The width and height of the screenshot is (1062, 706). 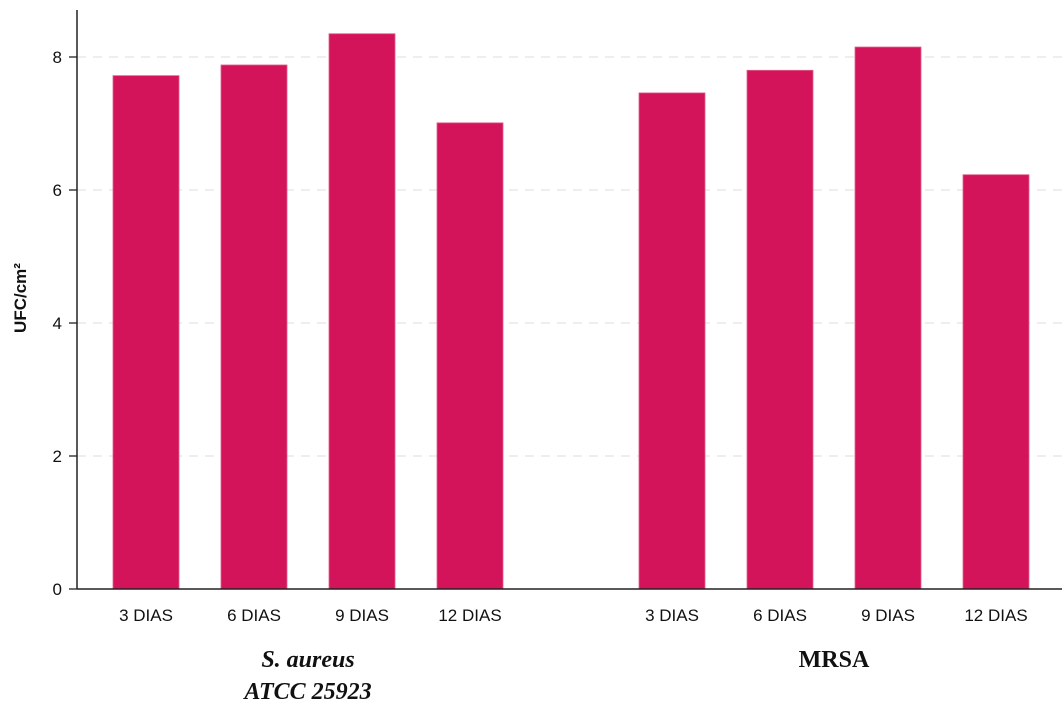 What do you see at coordinates (57, 323) in the screenshot?
I see `y-tick-label: 4` at bounding box center [57, 323].